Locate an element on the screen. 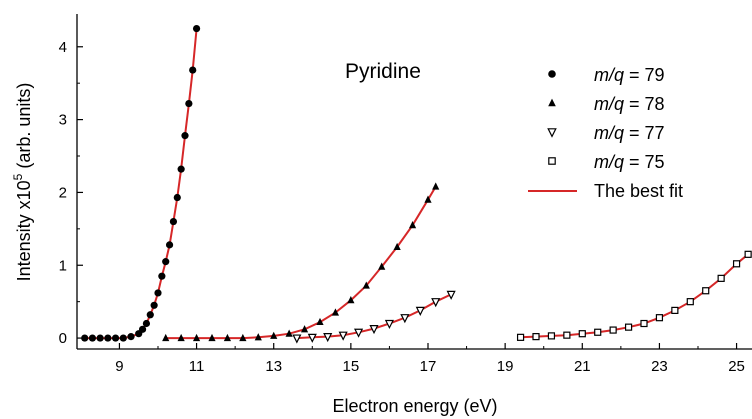  y-tick-label-2: 2 is located at coordinates (63, 192).